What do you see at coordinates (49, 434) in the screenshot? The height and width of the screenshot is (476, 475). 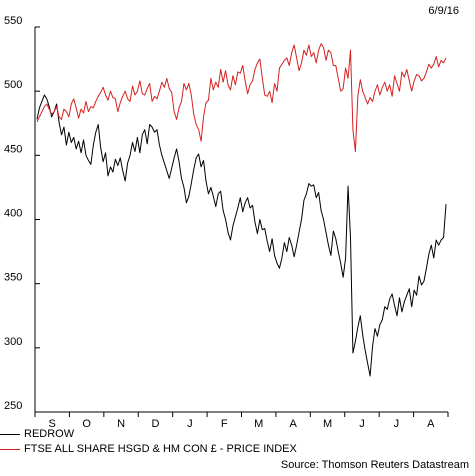 I see `legend-label-redrow: REDROW` at bounding box center [49, 434].